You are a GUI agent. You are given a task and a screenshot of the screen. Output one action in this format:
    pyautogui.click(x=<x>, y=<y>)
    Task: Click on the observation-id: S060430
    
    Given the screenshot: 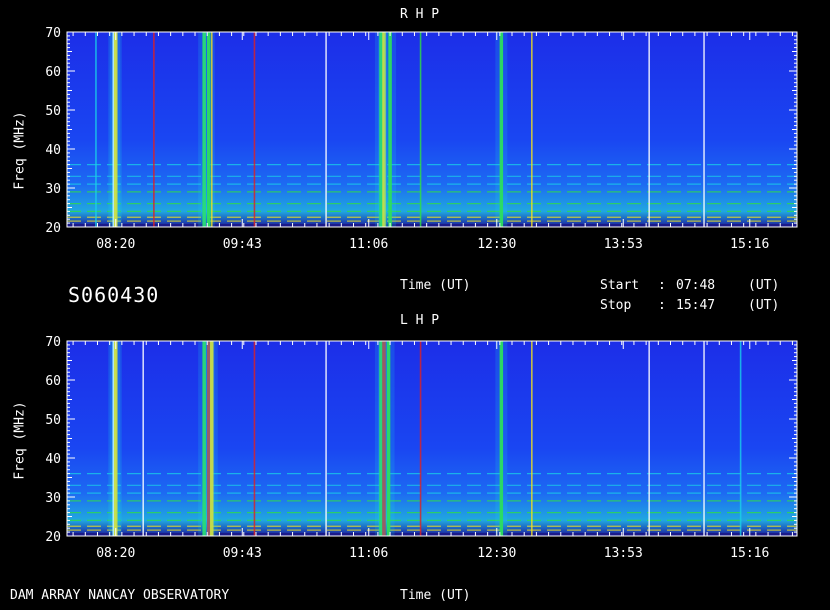 What is the action you would take?
    pyautogui.click(x=114, y=295)
    